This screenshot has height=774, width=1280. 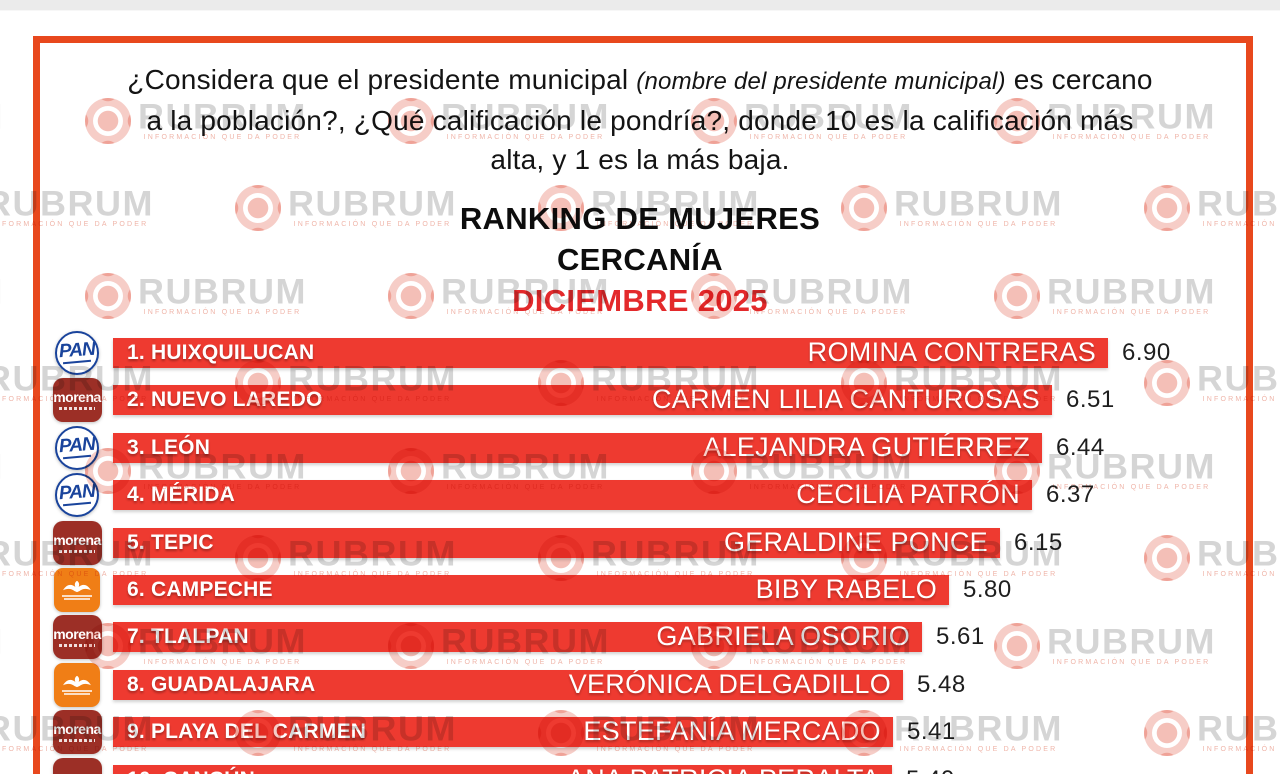 What do you see at coordinates (1080, 447) in the screenshot?
I see `score-value: 6.44` at bounding box center [1080, 447].